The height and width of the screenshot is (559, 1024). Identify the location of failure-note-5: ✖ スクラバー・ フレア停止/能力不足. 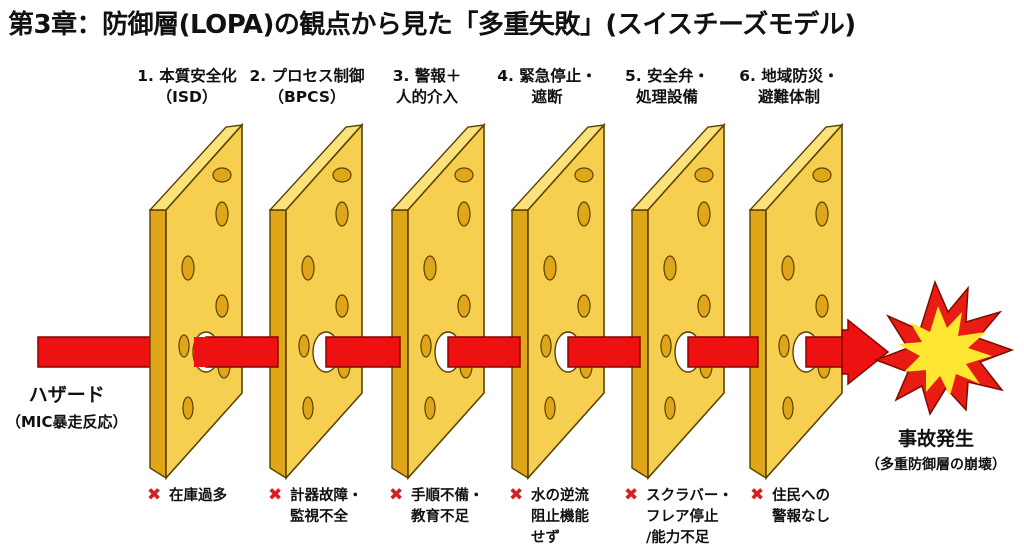
(678, 515).